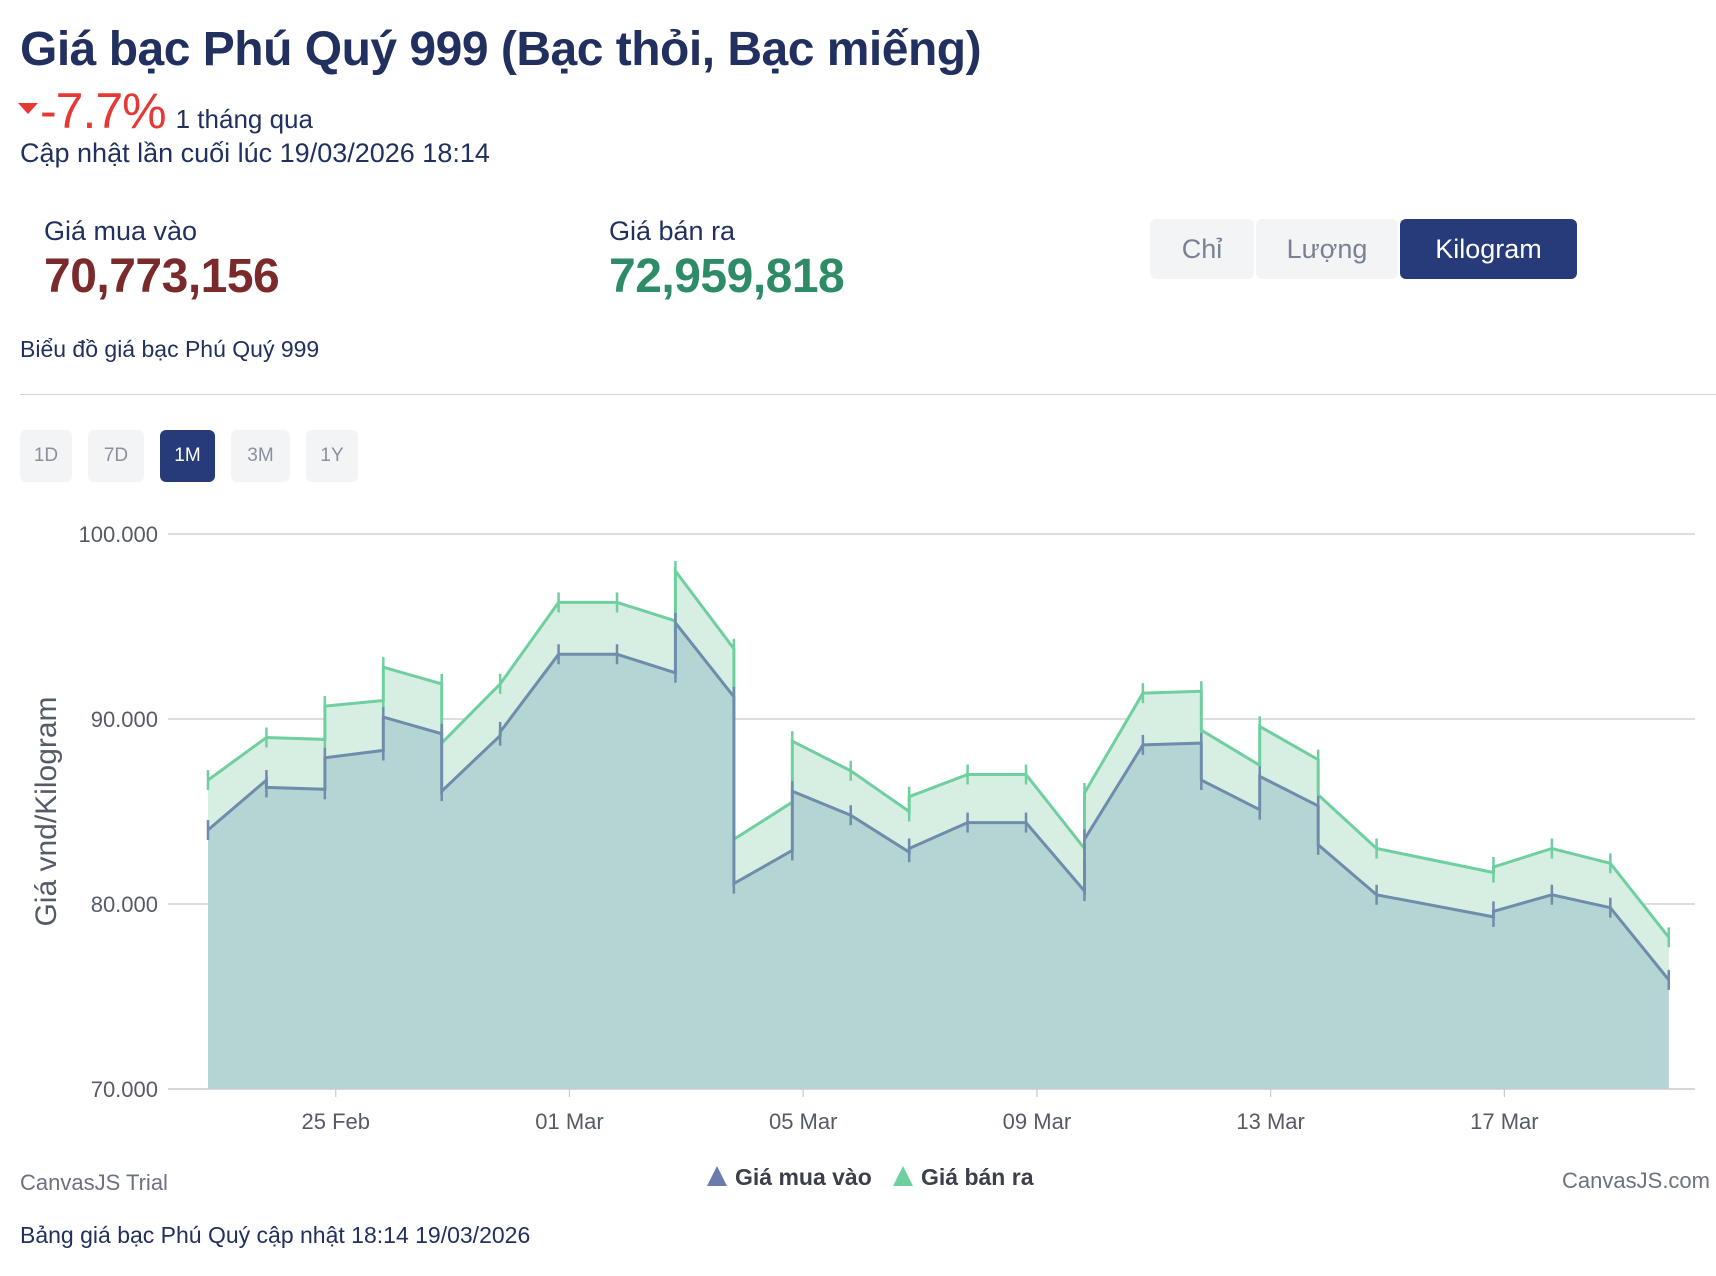 The width and height of the screenshot is (1716, 1276). I want to click on range-selector: 1D 7D 1M 3M 1Y, so click(197, 456).